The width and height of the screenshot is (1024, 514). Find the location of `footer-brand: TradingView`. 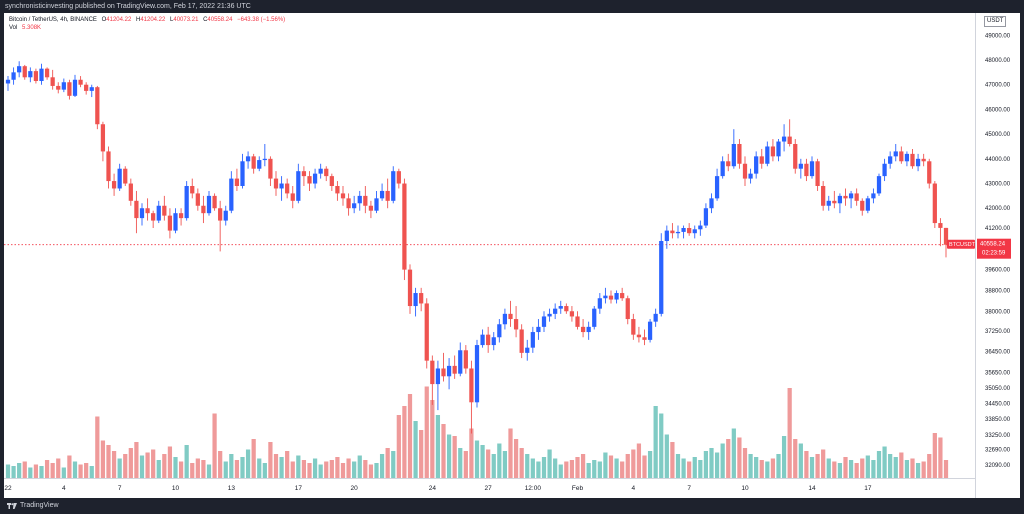

footer-brand: TradingView is located at coordinates (39, 506).